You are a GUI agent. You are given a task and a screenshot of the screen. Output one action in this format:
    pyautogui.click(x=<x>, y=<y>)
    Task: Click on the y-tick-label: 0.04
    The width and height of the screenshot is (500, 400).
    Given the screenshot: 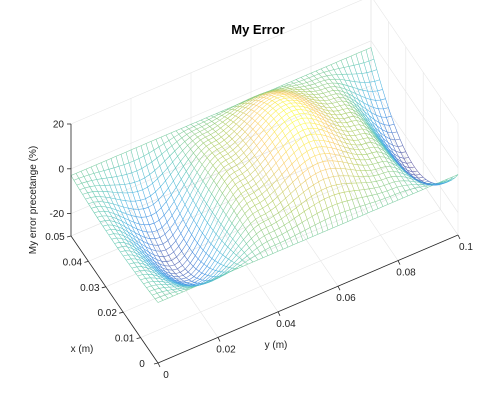 What is the action you would take?
    pyautogui.click(x=286, y=324)
    